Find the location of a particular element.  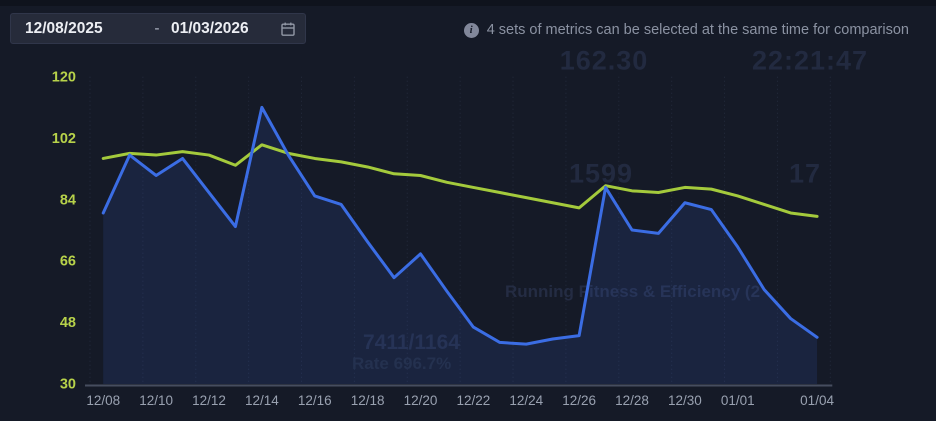

y-axis-label: 102 is located at coordinates (64, 139).